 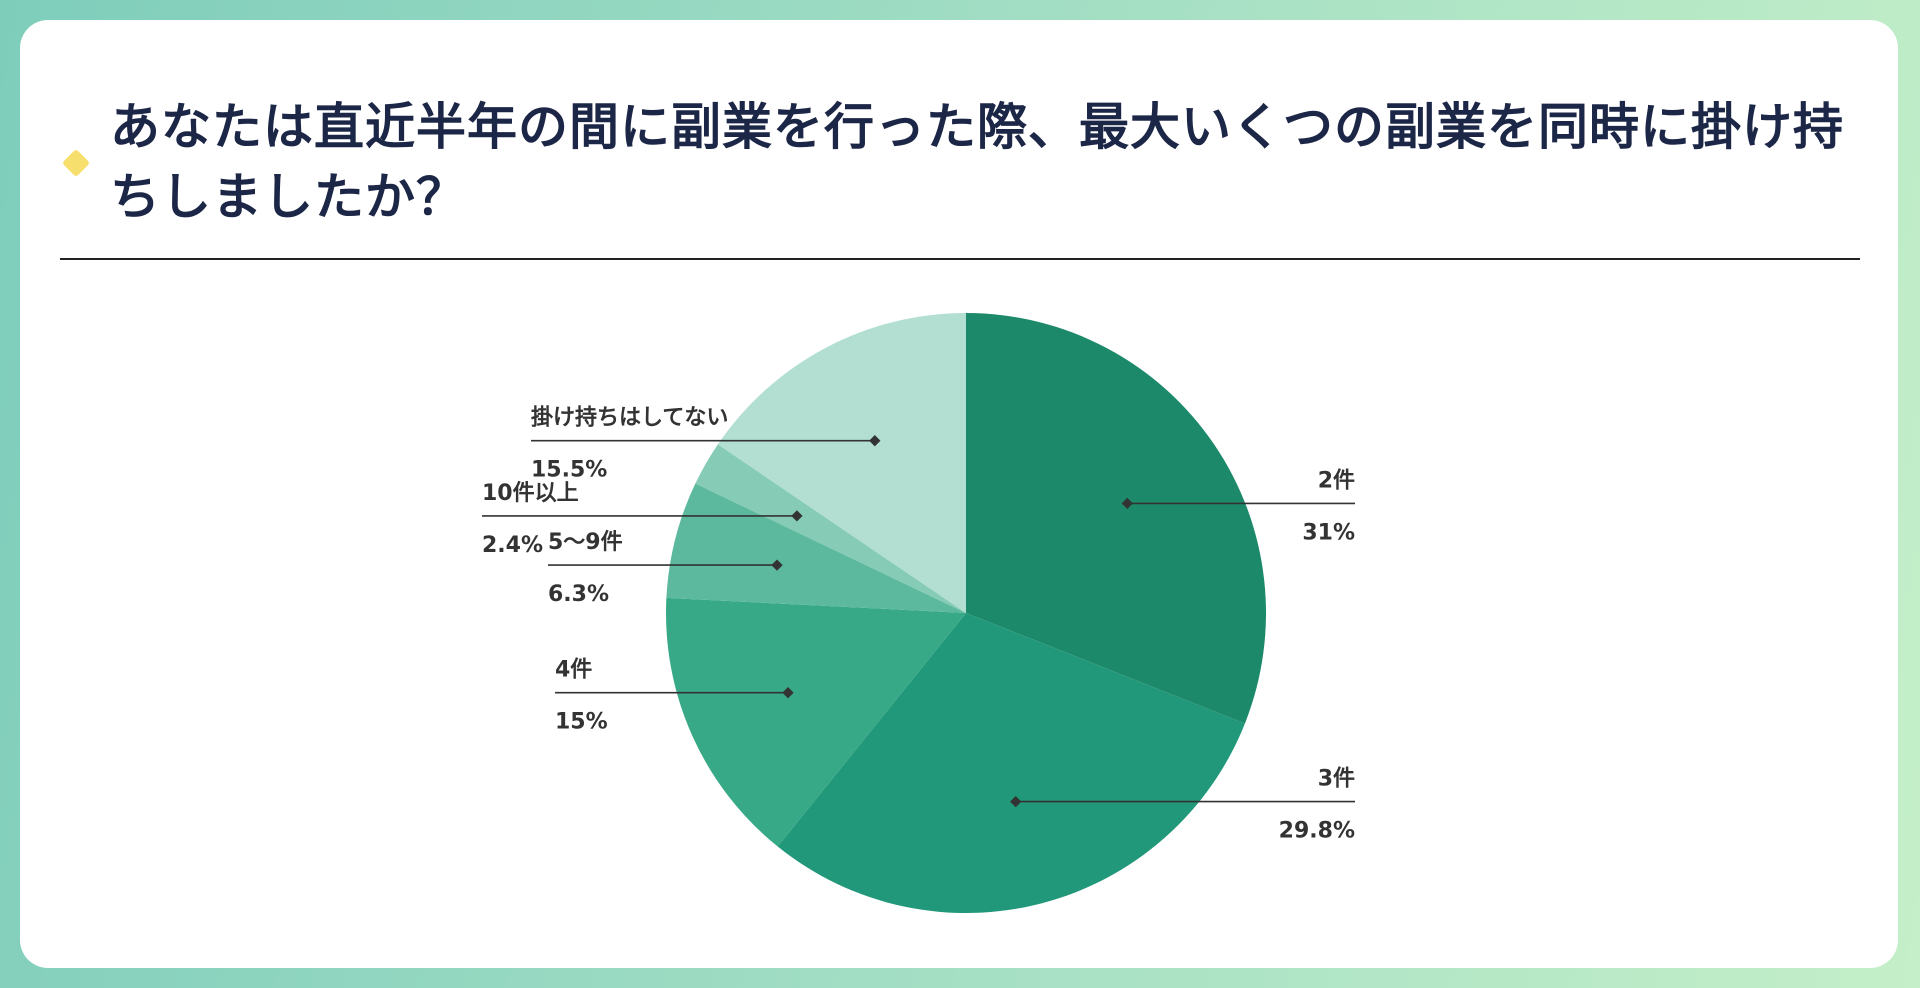 I want to click on category-label-slice-1: 2件, so click(x=1336, y=480).